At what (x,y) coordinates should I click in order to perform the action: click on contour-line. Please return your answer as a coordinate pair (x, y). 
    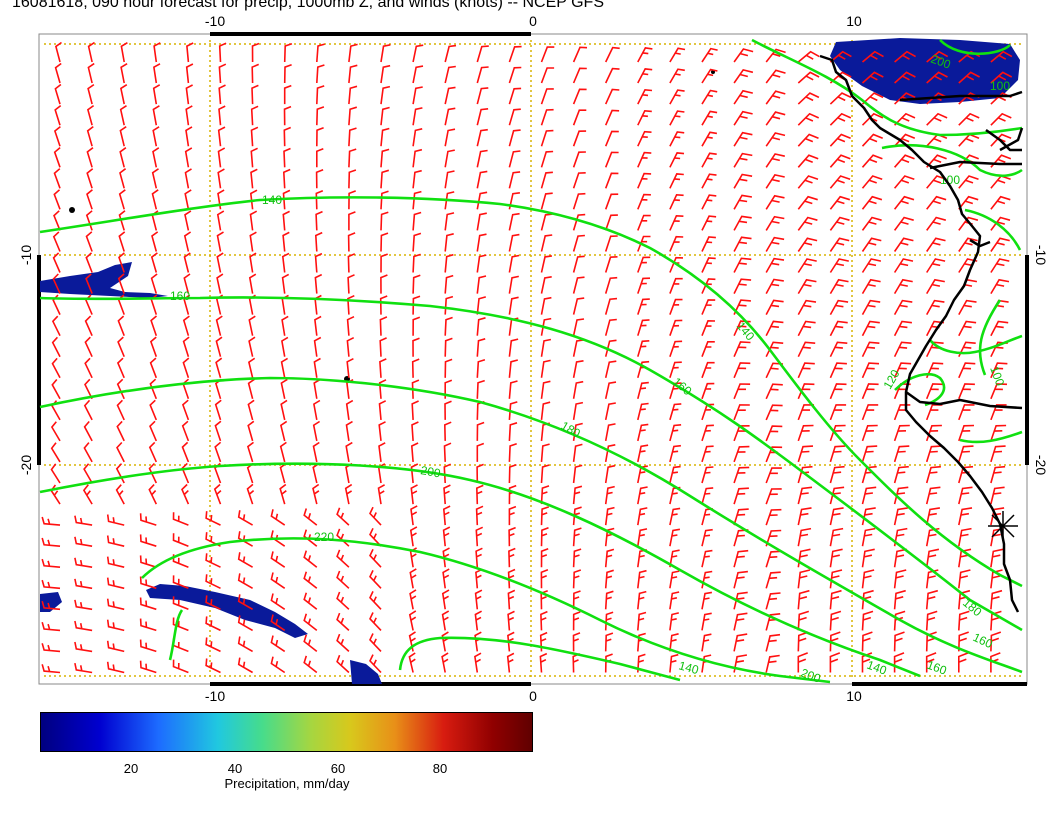
    Looking at the image, I should click on (993, 229).